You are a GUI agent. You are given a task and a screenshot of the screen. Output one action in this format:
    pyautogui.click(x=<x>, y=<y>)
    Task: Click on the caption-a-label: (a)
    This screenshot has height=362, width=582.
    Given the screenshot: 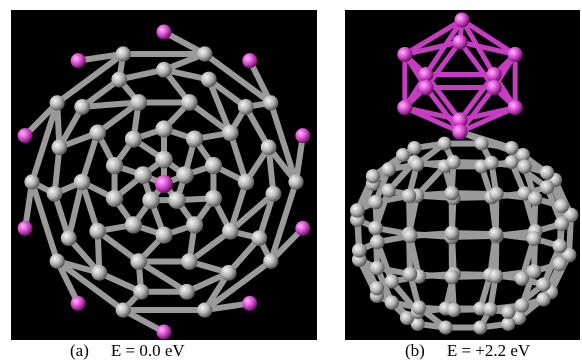 What is the action you would take?
    pyautogui.click(x=79, y=350)
    